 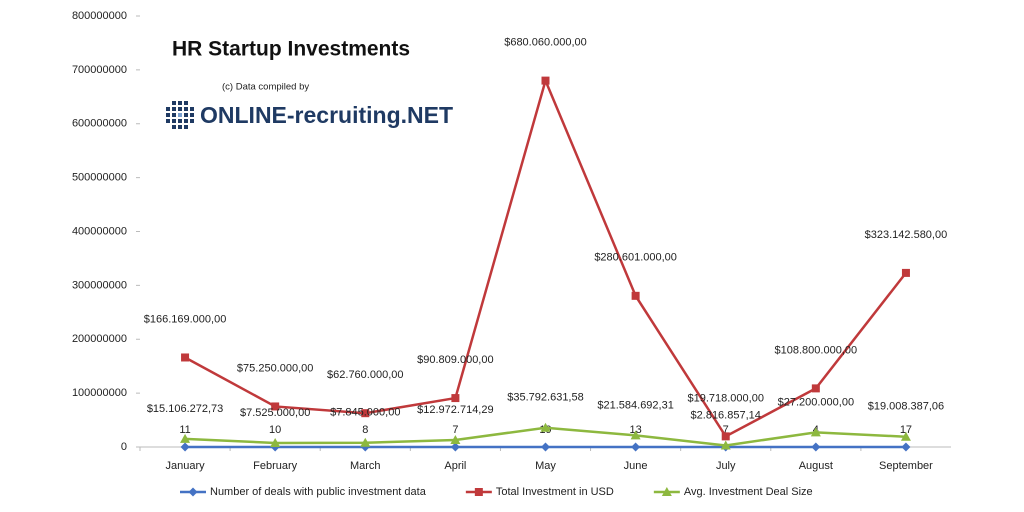 What do you see at coordinates (365, 430) in the screenshot?
I see `data-label: 8` at bounding box center [365, 430].